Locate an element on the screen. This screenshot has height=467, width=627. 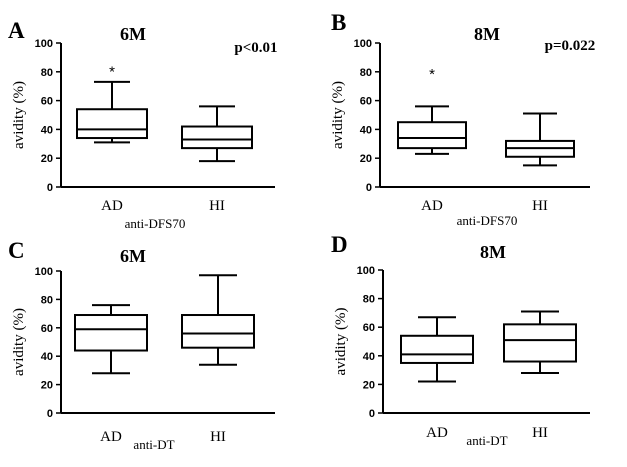
panel-label: B is located at coordinates (338, 22).